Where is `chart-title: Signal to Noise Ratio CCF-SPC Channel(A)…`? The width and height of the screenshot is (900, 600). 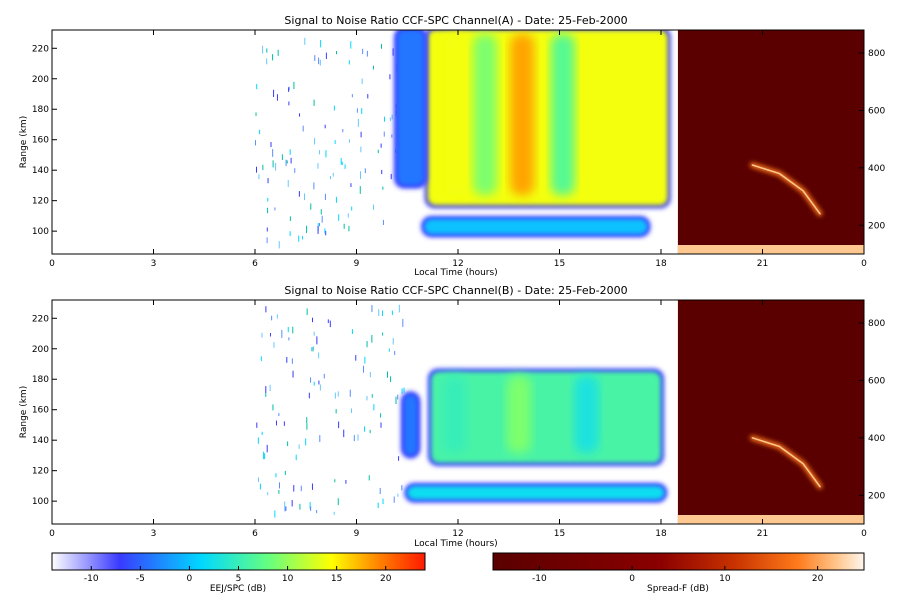 chart-title: Signal to Noise Ratio CCF-SPC Channel(A)… is located at coordinates (455, 20).